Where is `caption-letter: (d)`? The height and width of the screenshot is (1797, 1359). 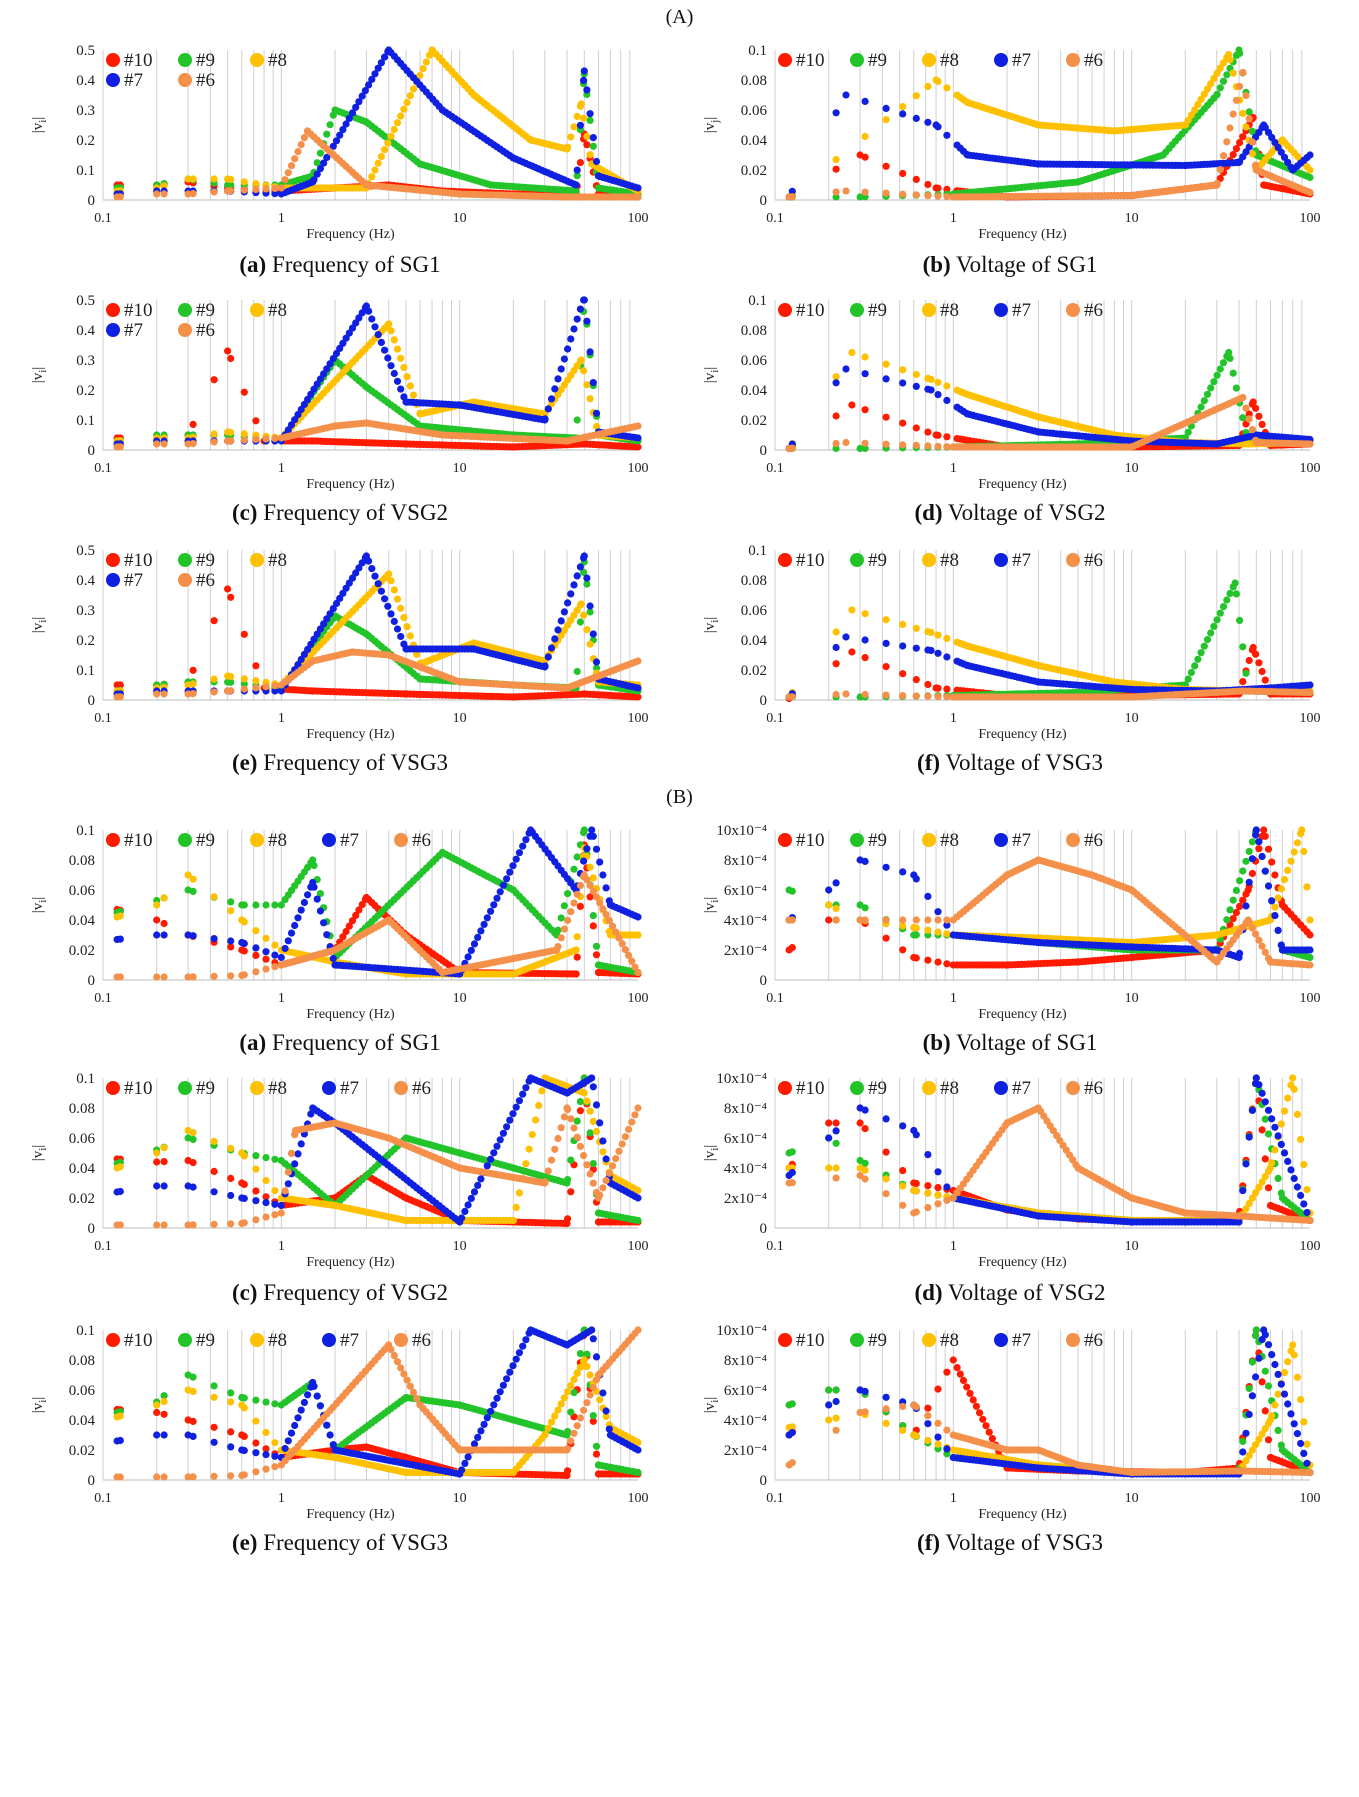 caption-letter: (d) is located at coordinates (928, 512).